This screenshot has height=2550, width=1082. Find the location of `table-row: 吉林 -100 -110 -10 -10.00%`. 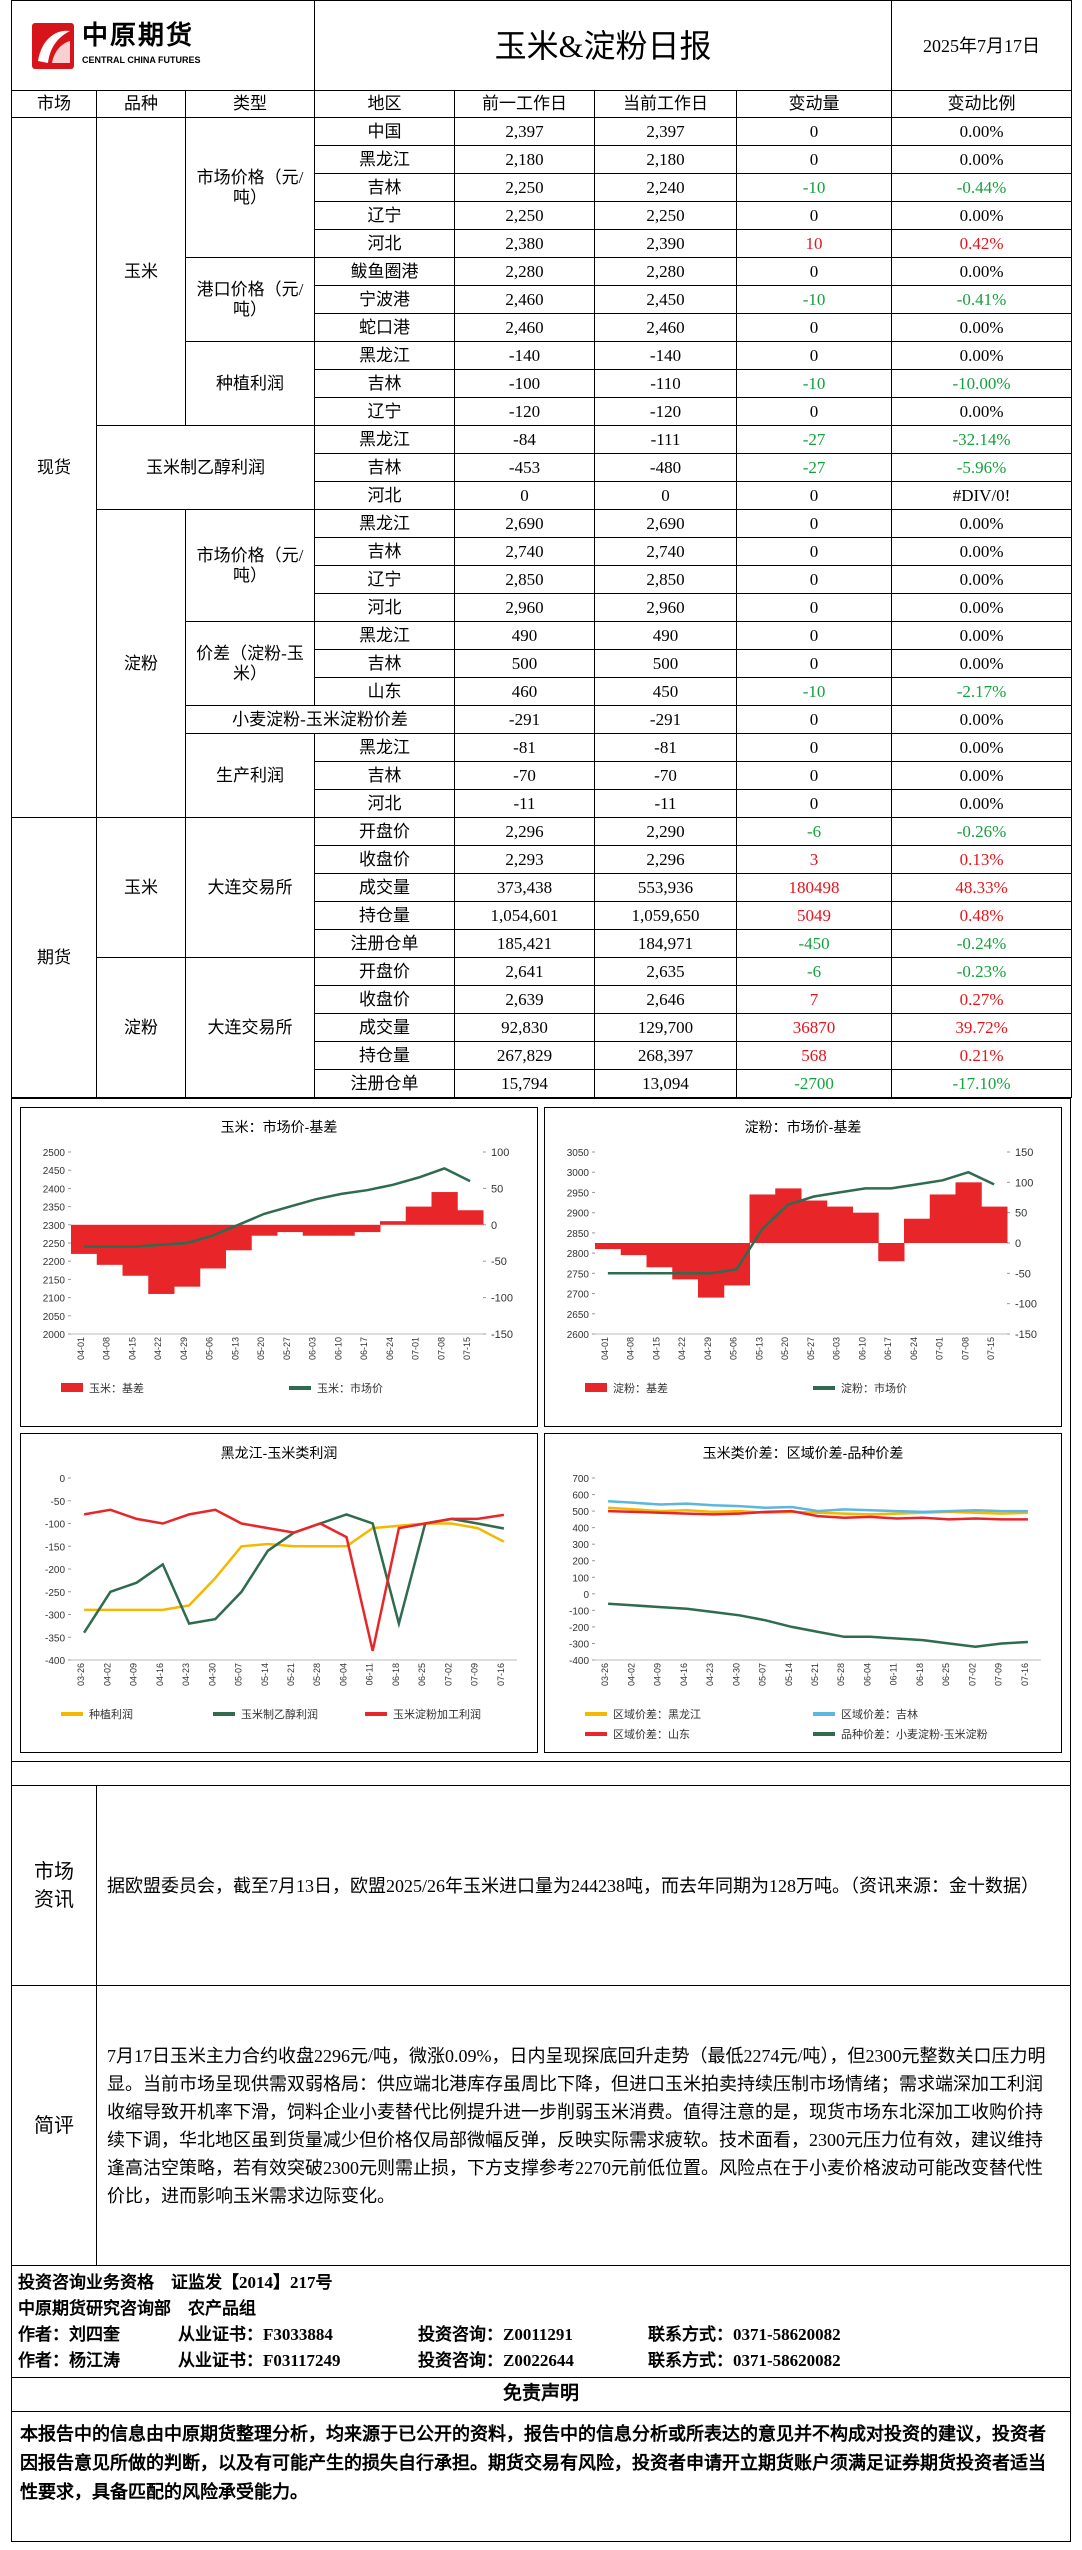

table-row: 吉林 -100 -110 -10 -10.00% is located at coordinates (542, 383).